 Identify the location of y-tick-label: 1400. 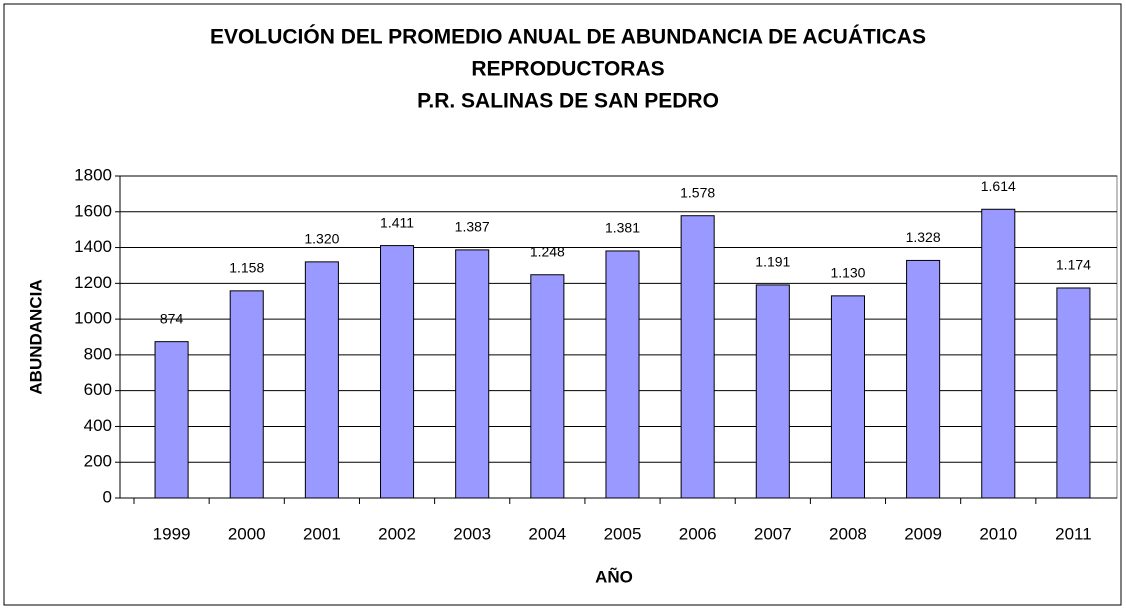
(93, 246).